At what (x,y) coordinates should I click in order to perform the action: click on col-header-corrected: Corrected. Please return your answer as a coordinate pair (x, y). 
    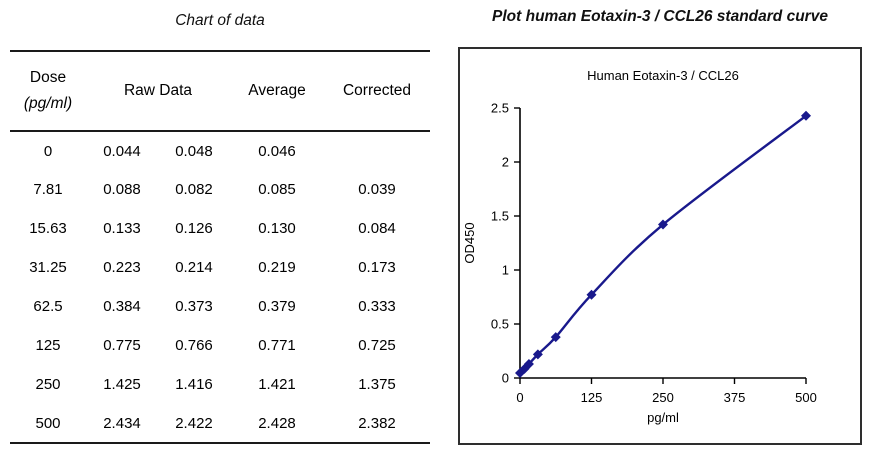
    Looking at the image, I should click on (377, 91).